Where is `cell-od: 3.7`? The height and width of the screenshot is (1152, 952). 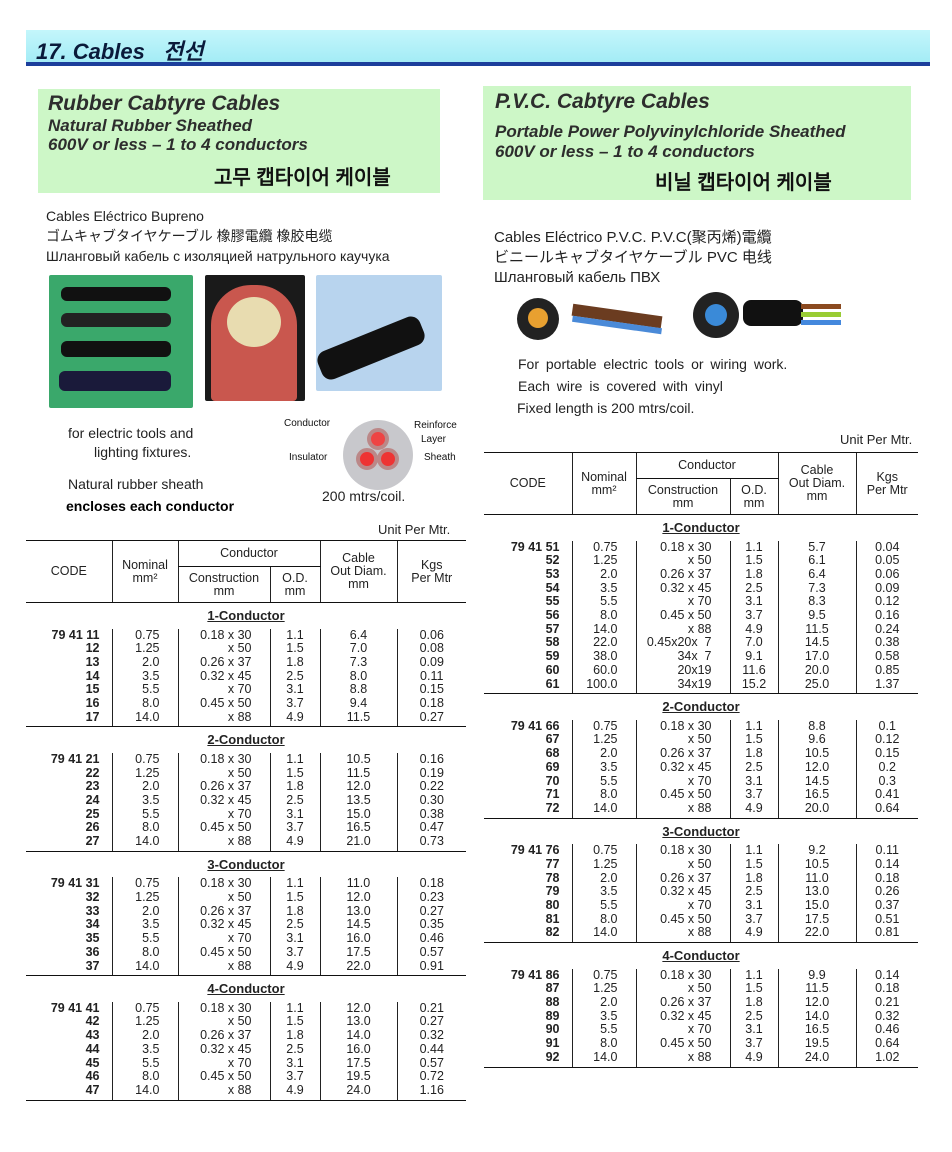 cell-od: 3.7 is located at coordinates (294, 828).